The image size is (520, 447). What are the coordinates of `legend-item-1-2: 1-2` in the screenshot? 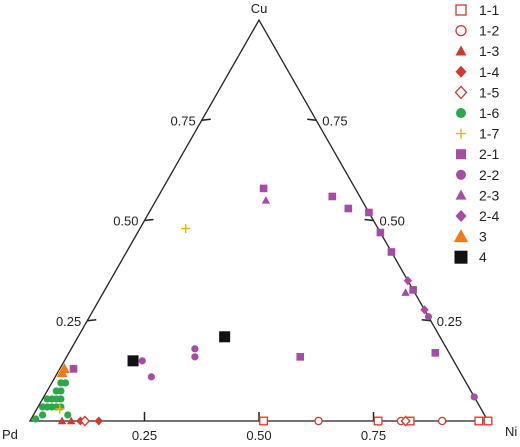 It's located at (477, 31).